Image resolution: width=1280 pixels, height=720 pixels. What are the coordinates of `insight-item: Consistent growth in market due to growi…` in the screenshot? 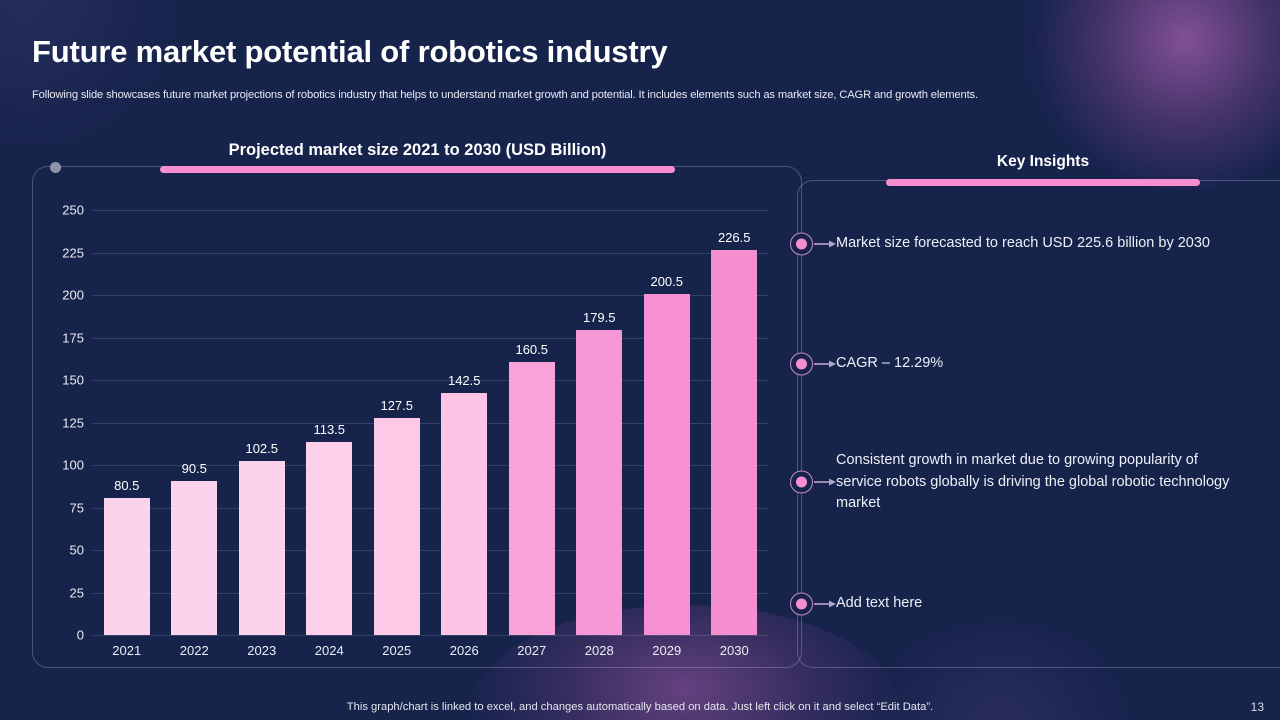 It's located at (1018, 482).